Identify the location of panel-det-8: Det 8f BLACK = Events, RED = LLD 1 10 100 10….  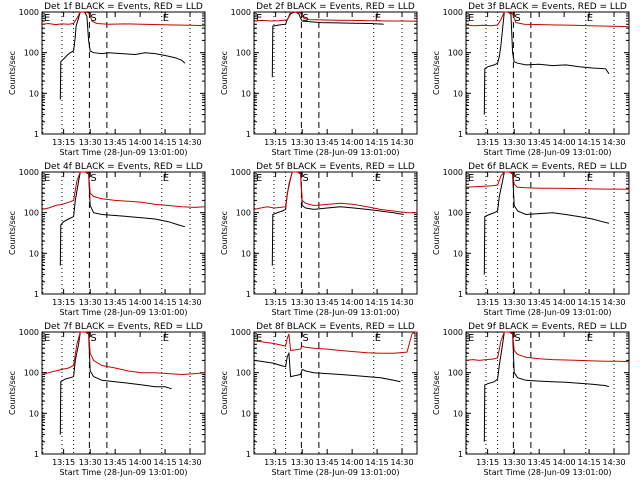
(319, 399).